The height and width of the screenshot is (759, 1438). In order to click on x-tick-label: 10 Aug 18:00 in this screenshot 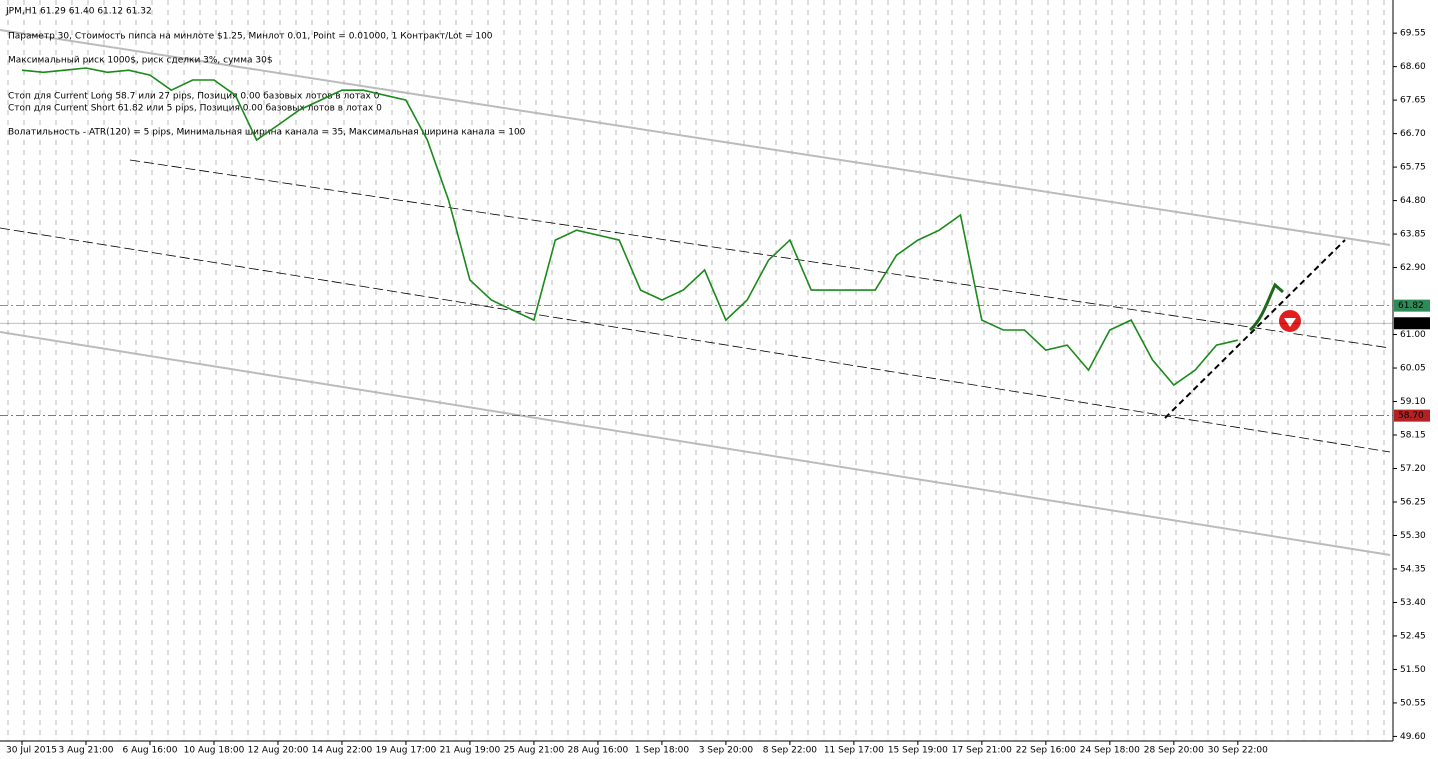, I will do `click(214, 751)`.